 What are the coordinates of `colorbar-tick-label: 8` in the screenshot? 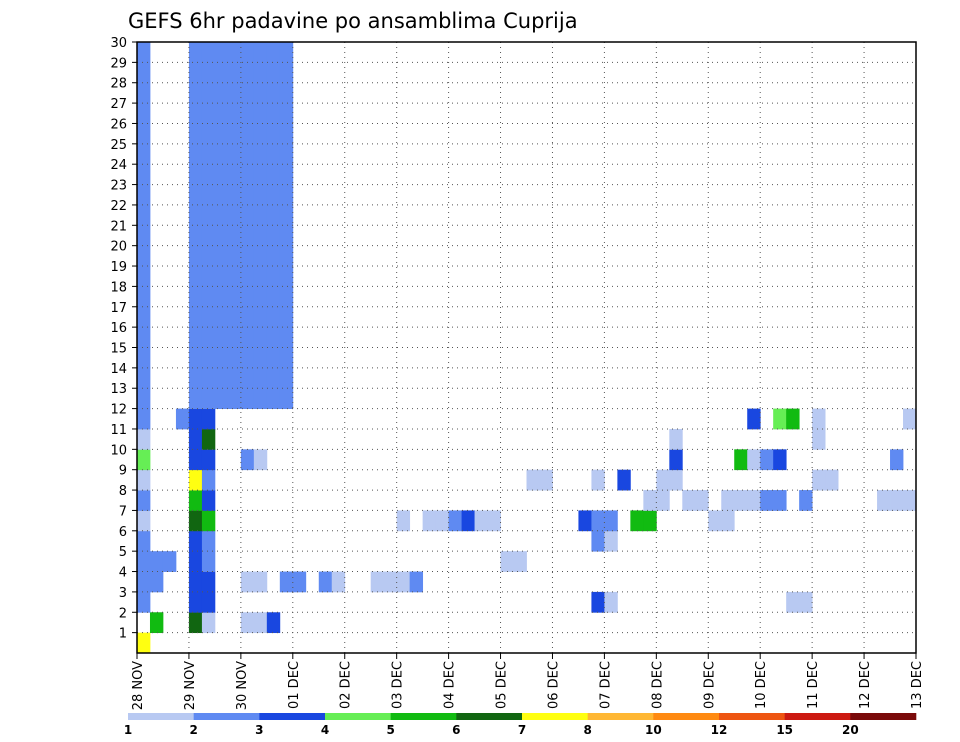 It's located at (587, 730).